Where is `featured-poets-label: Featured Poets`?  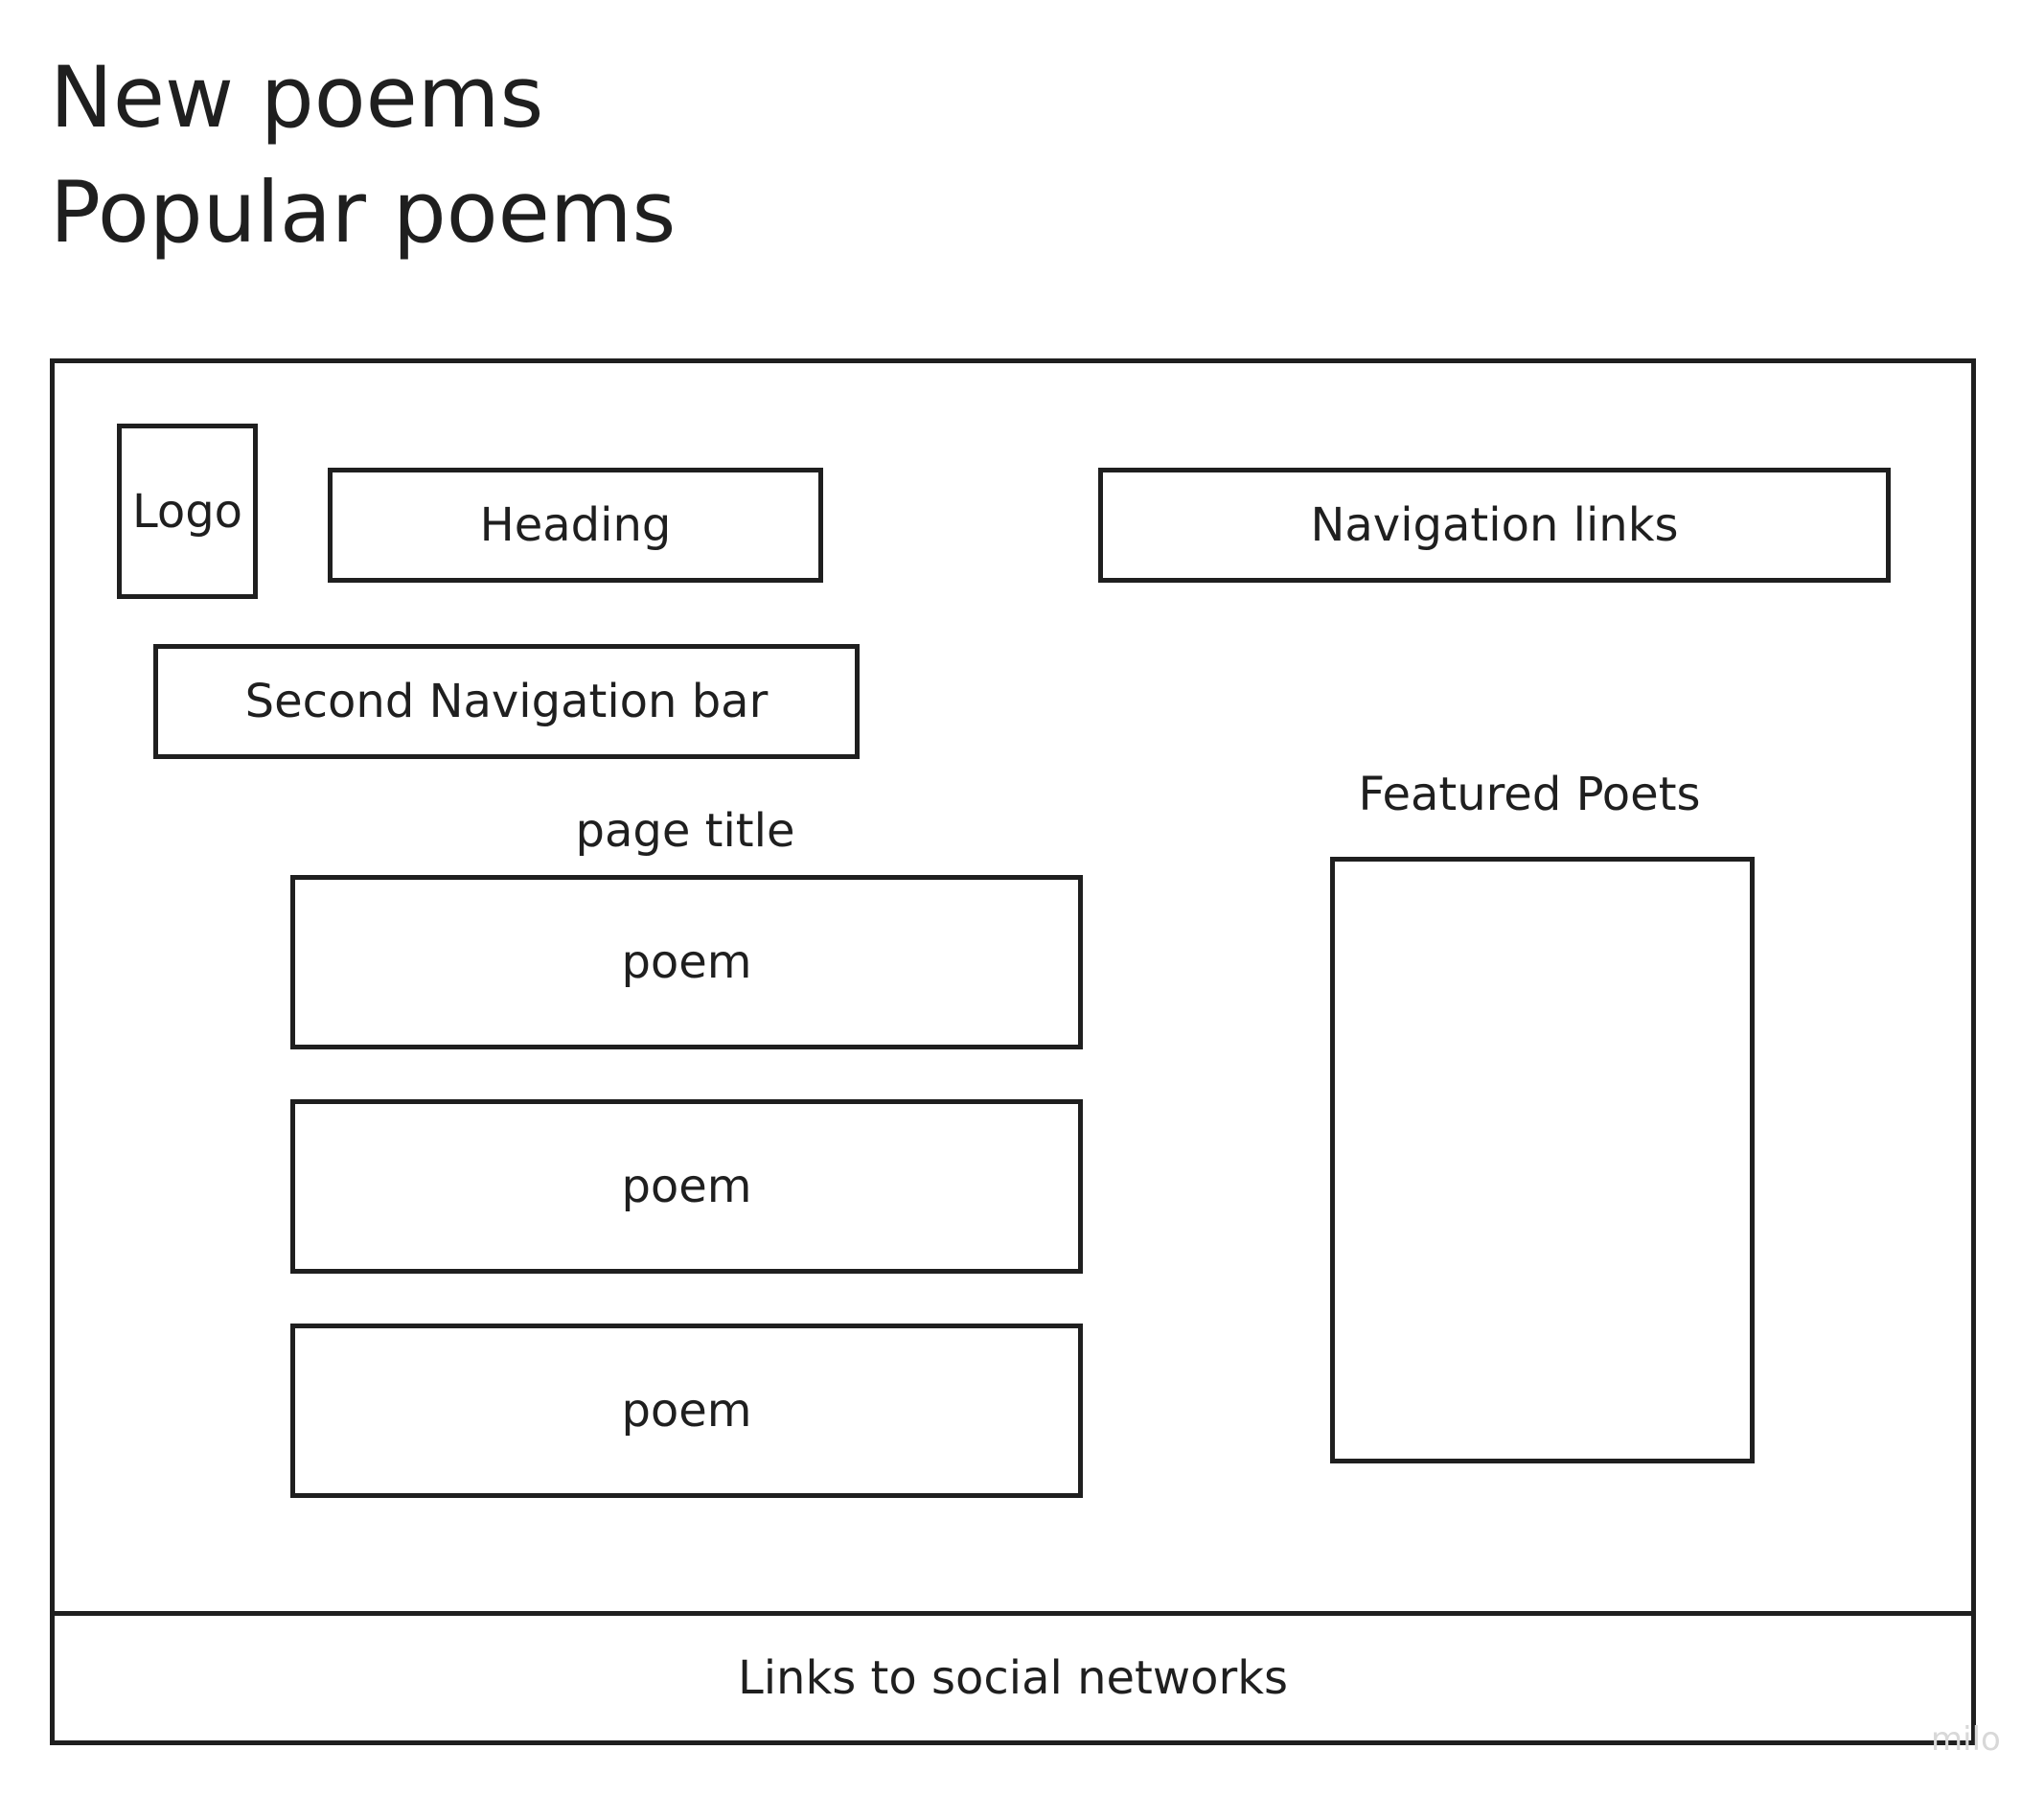
featured-poets-label: Featured Poets is located at coordinates (1530, 794).